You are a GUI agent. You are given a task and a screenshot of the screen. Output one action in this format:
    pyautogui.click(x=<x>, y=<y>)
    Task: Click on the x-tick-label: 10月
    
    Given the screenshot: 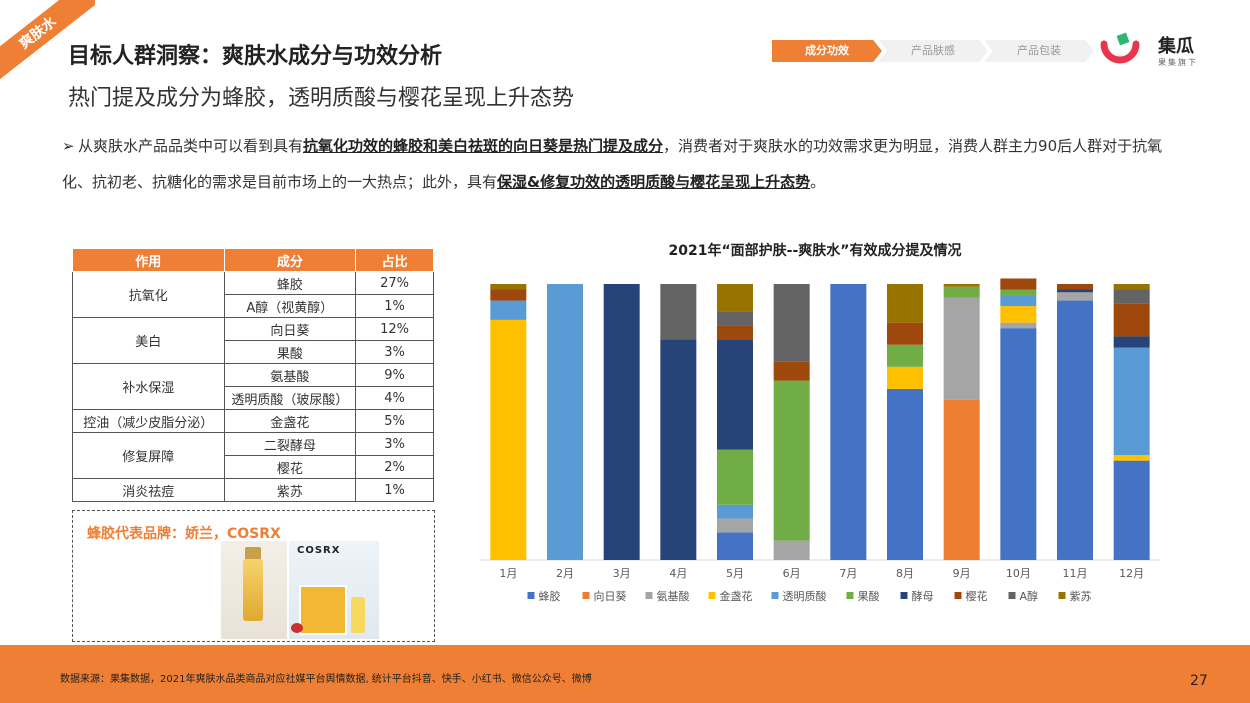 What is the action you would take?
    pyautogui.click(x=1018, y=573)
    